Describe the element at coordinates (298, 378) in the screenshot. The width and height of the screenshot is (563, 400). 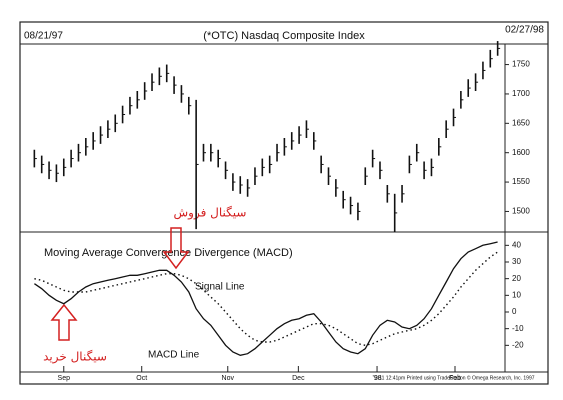
I see `x-tick-label: Dec` at that location.